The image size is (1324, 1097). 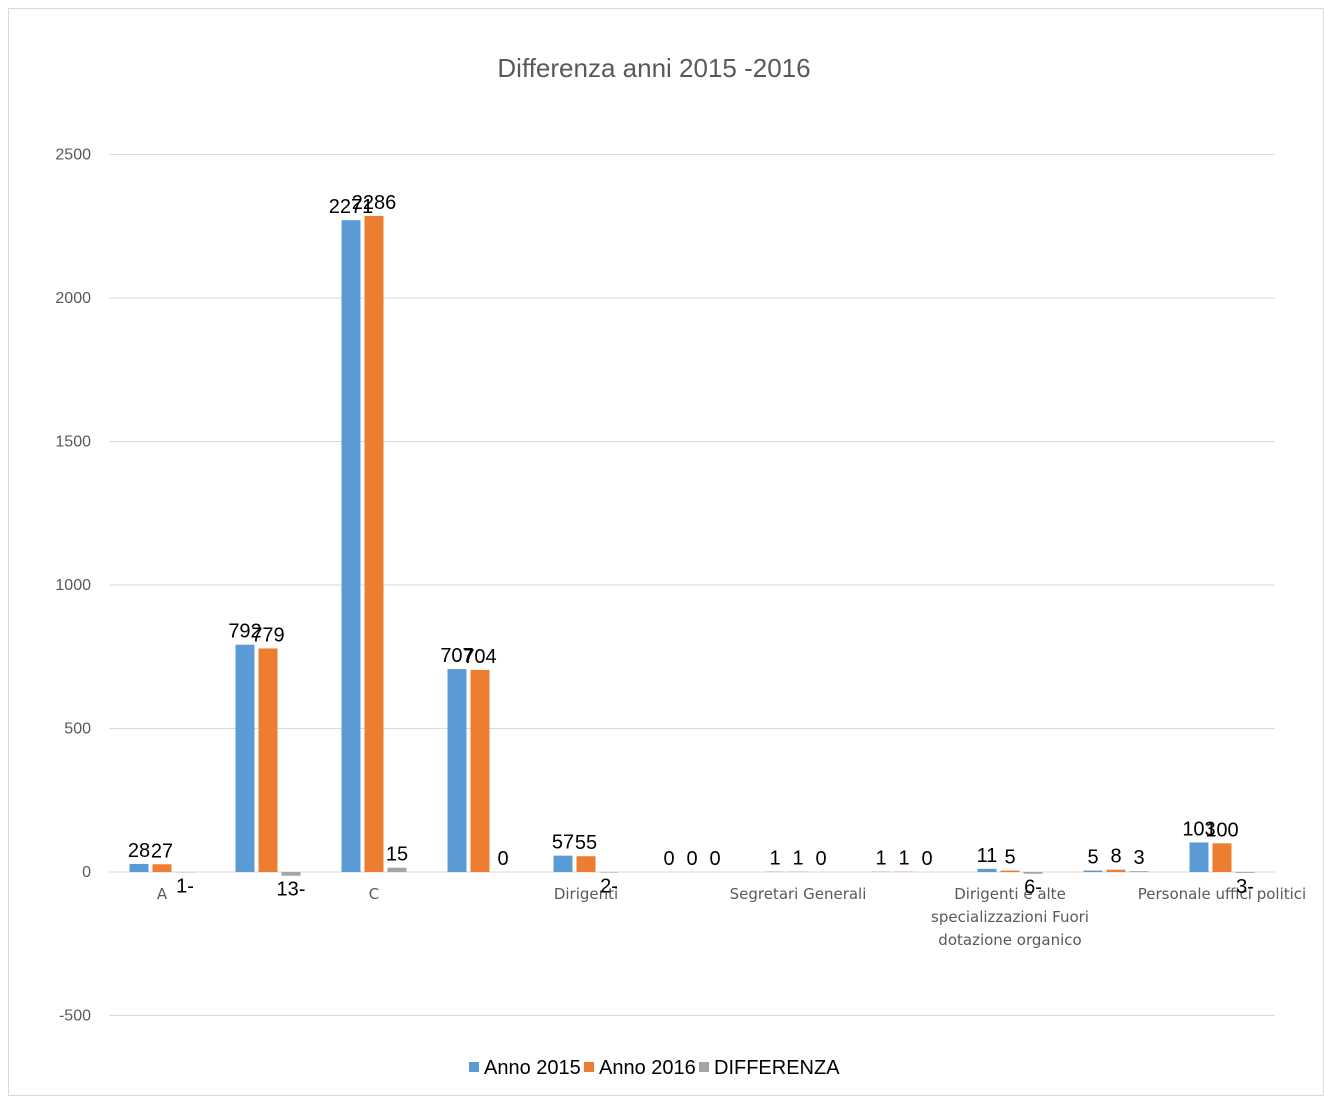 I want to click on y-axis-labels: -500 0 500 1000 1500 2000 2500, so click(x=73, y=586).